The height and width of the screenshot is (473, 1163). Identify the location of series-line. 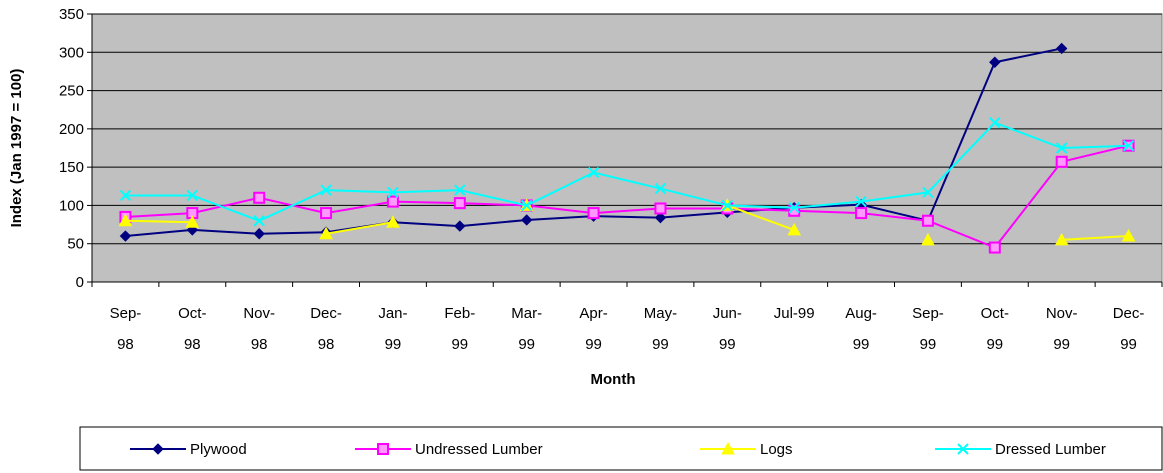
(627, 222).